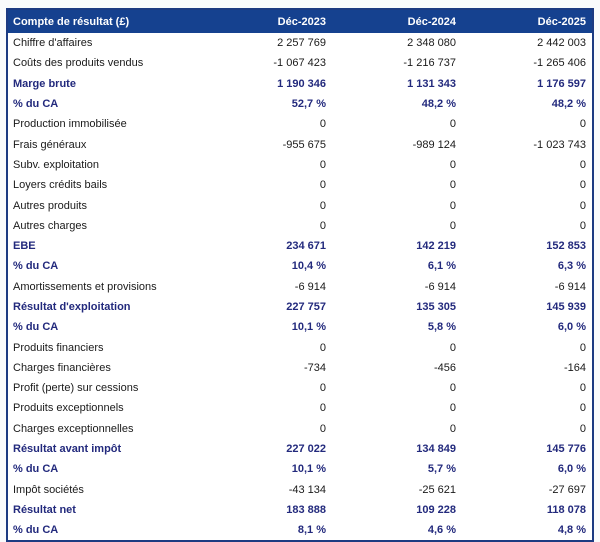  What do you see at coordinates (300, 388) in the screenshot?
I see `table-row: Profit (perte) sur cessions 0 0 0` at bounding box center [300, 388].